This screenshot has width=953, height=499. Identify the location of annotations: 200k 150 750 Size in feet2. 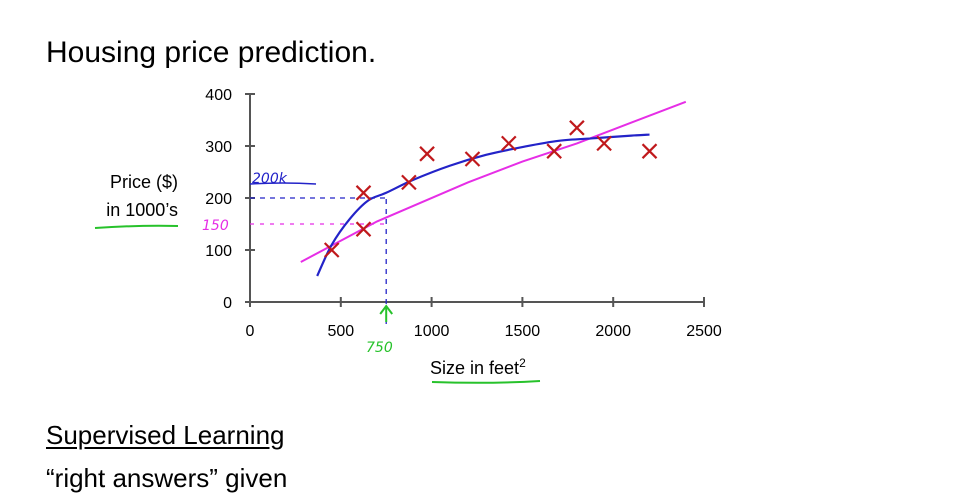
(364, 274).